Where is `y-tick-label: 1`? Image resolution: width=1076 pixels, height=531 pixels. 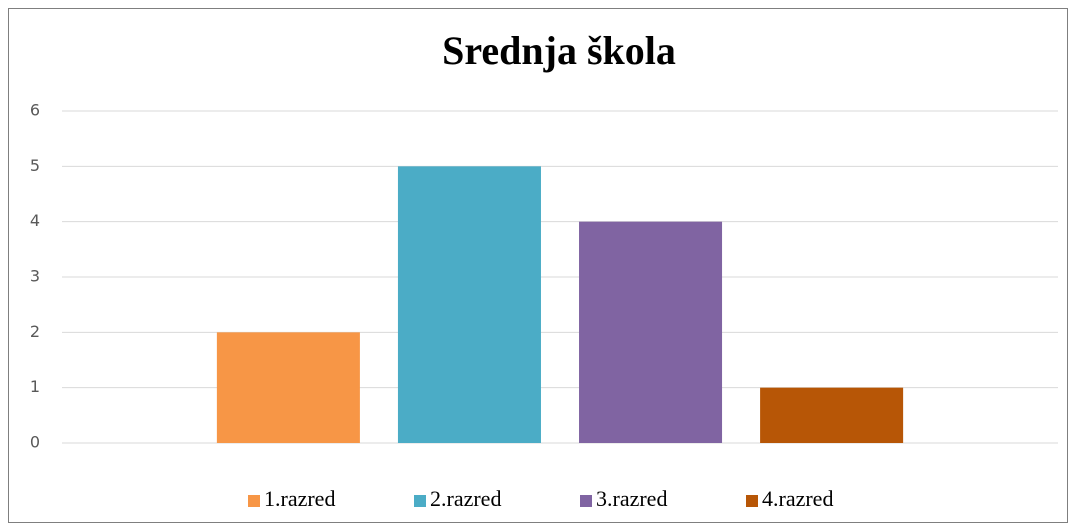
y-tick-label: 1 is located at coordinates (35, 386).